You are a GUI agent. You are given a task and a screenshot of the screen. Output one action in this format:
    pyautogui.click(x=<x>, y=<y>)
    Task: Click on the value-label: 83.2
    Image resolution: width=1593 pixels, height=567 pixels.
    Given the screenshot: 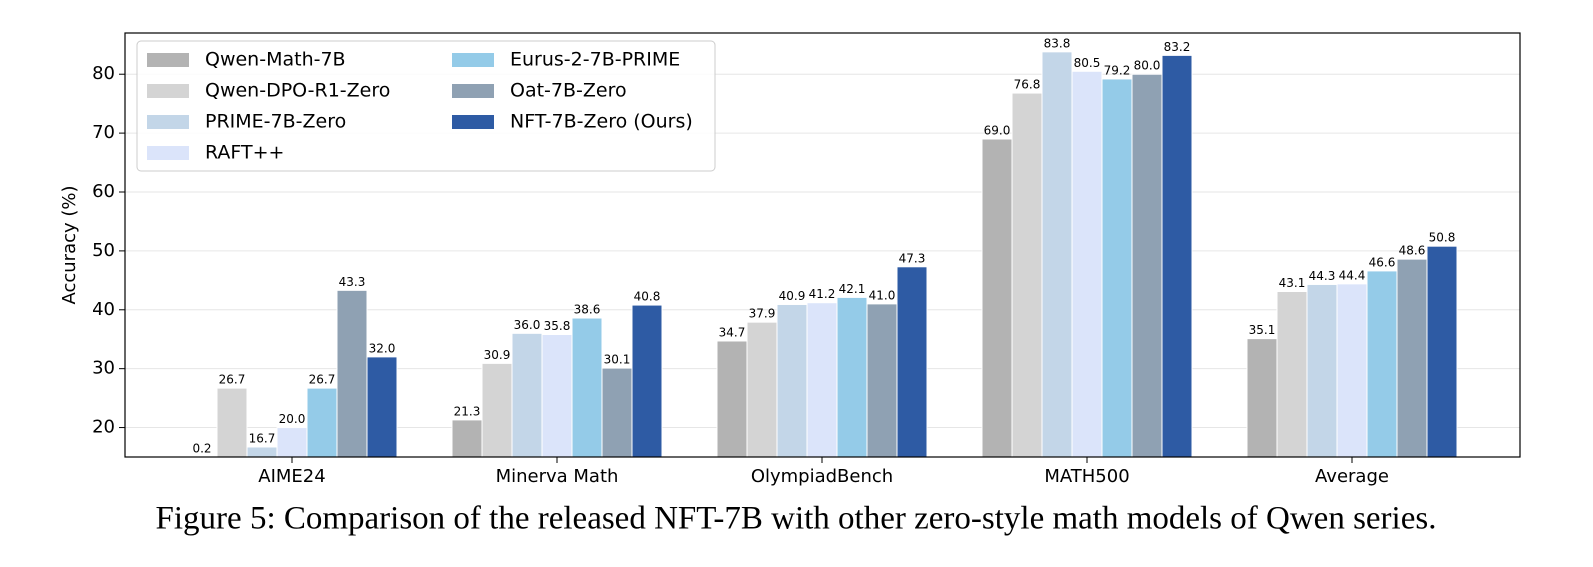 What is the action you would take?
    pyautogui.click(x=1177, y=47)
    